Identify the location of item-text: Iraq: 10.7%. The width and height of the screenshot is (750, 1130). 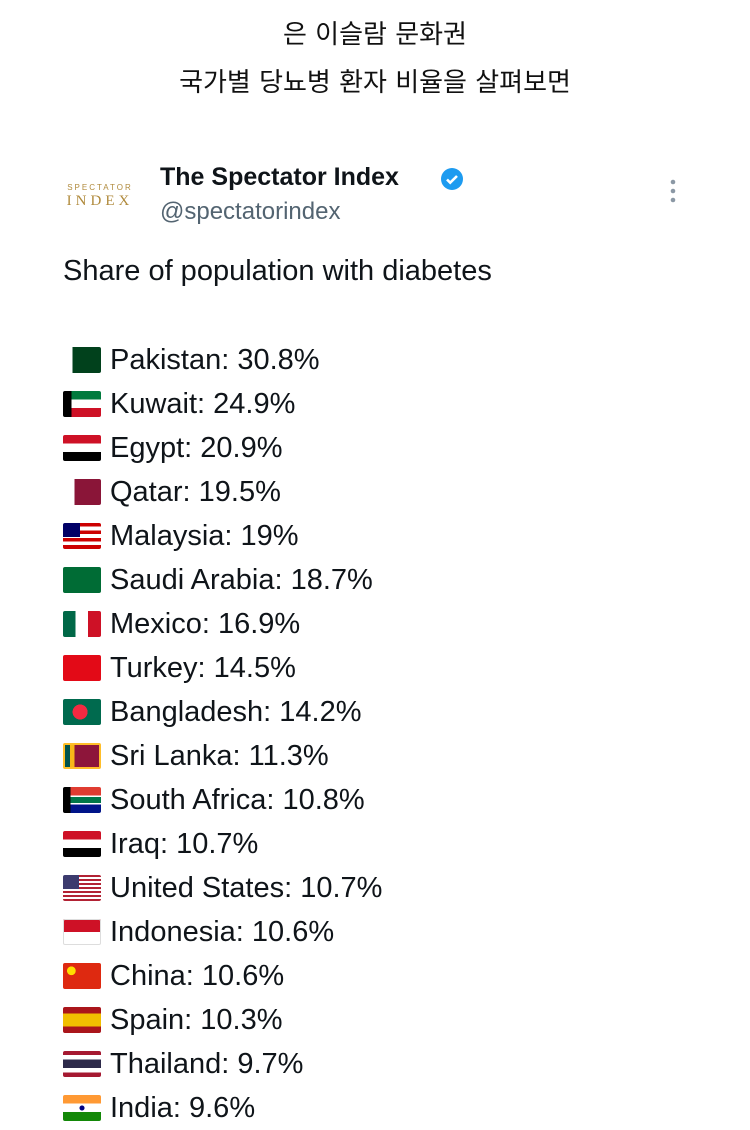
(184, 843).